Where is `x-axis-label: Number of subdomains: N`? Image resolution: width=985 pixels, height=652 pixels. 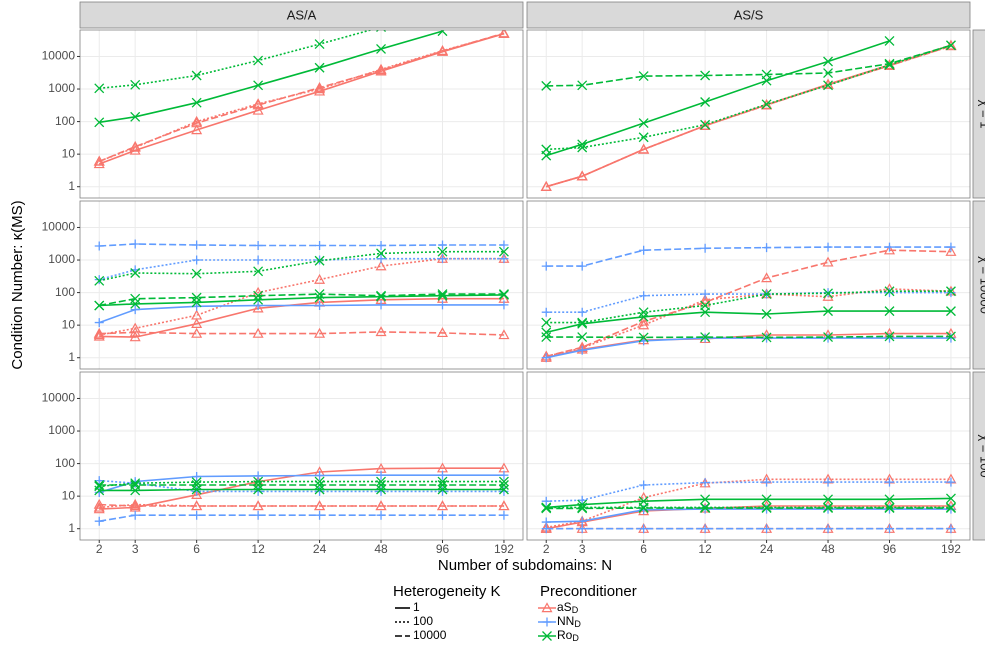 x-axis-label: Number of subdomains: N is located at coordinates (525, 565).